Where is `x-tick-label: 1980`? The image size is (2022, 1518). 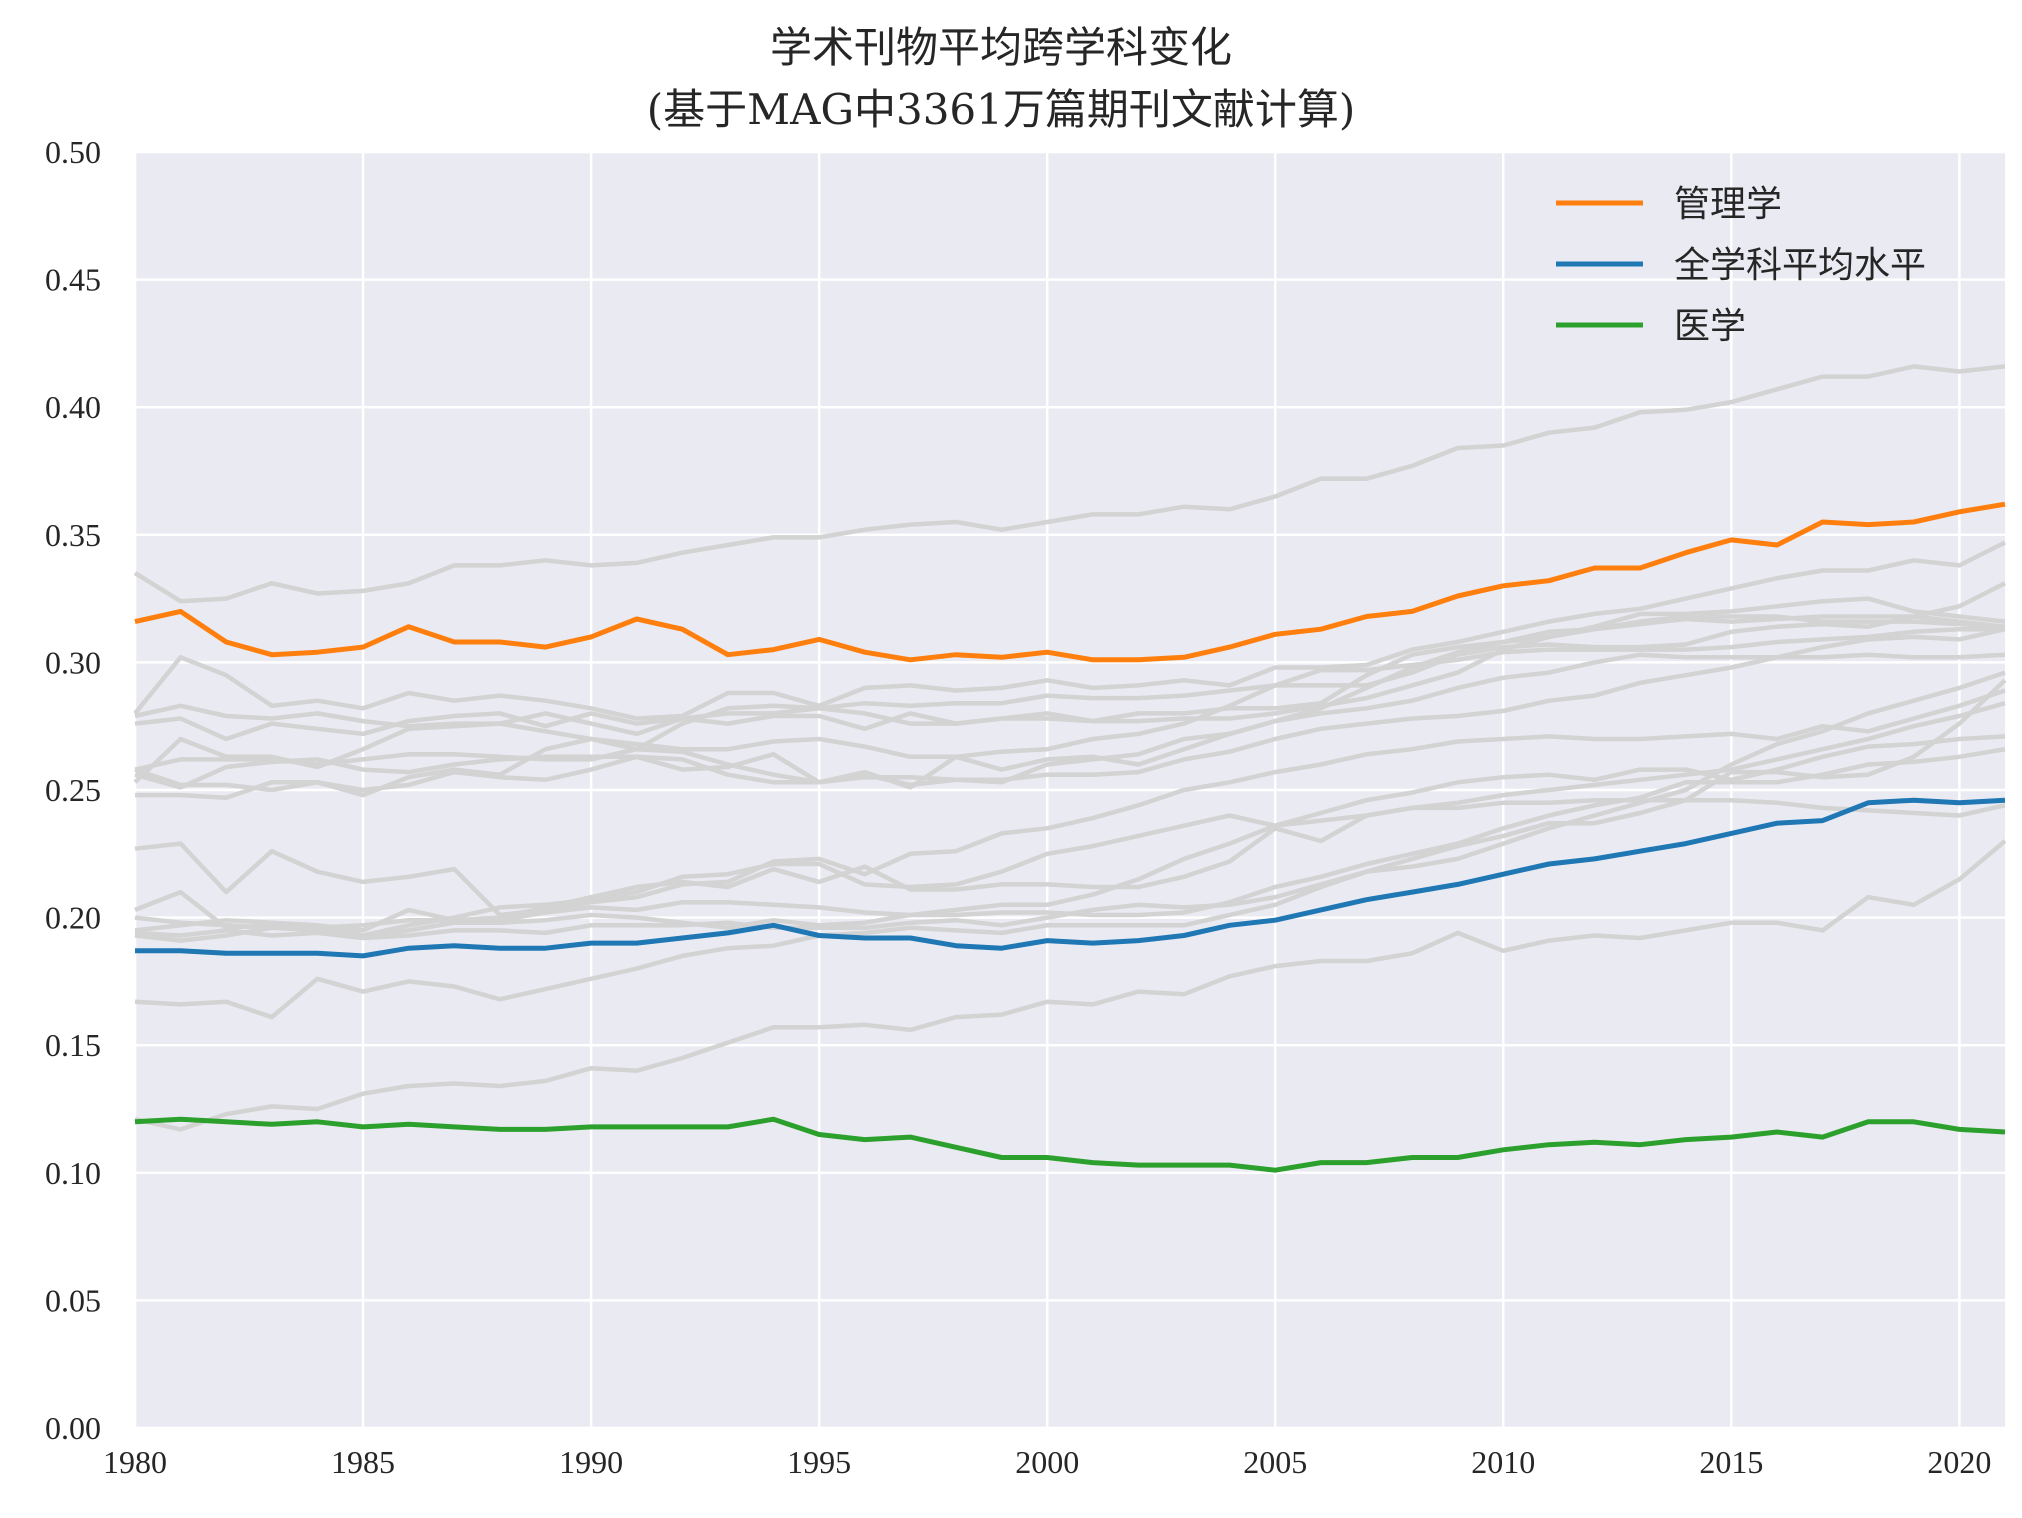
x-tick-label: 1980 is located at coordinates (135, 1462).